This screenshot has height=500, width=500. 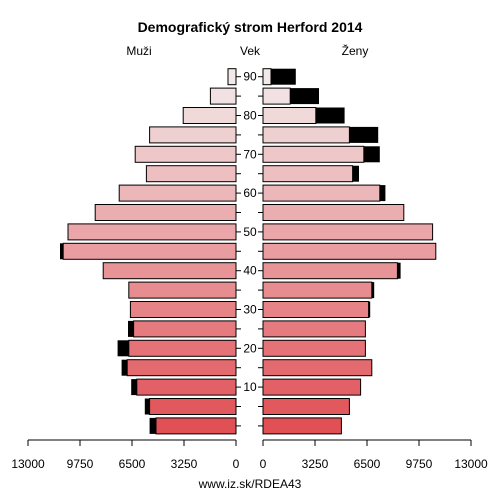 What do you see at coordinates (283, 76) in the screenshot?
I see `female-surplus-90+` at bounding box center [283, 76].